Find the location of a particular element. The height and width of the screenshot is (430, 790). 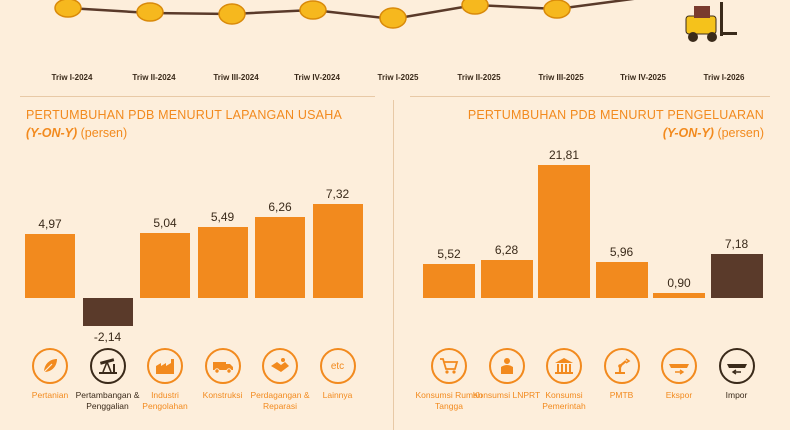

bar-value-label: 0,90 is located at coordinates (679, 282).